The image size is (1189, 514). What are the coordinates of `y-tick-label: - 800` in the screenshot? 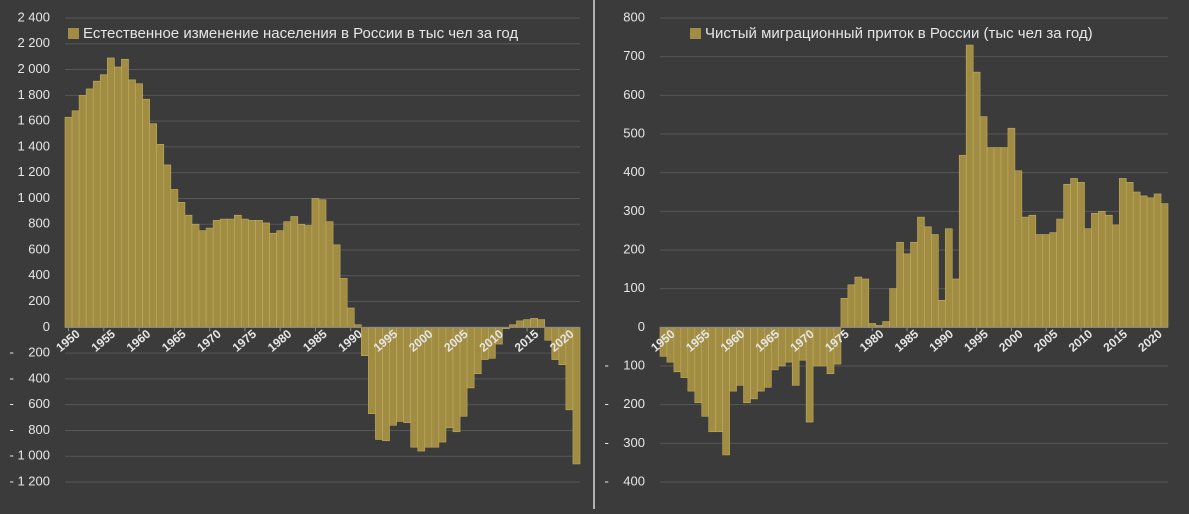 It's located at (30, 429).